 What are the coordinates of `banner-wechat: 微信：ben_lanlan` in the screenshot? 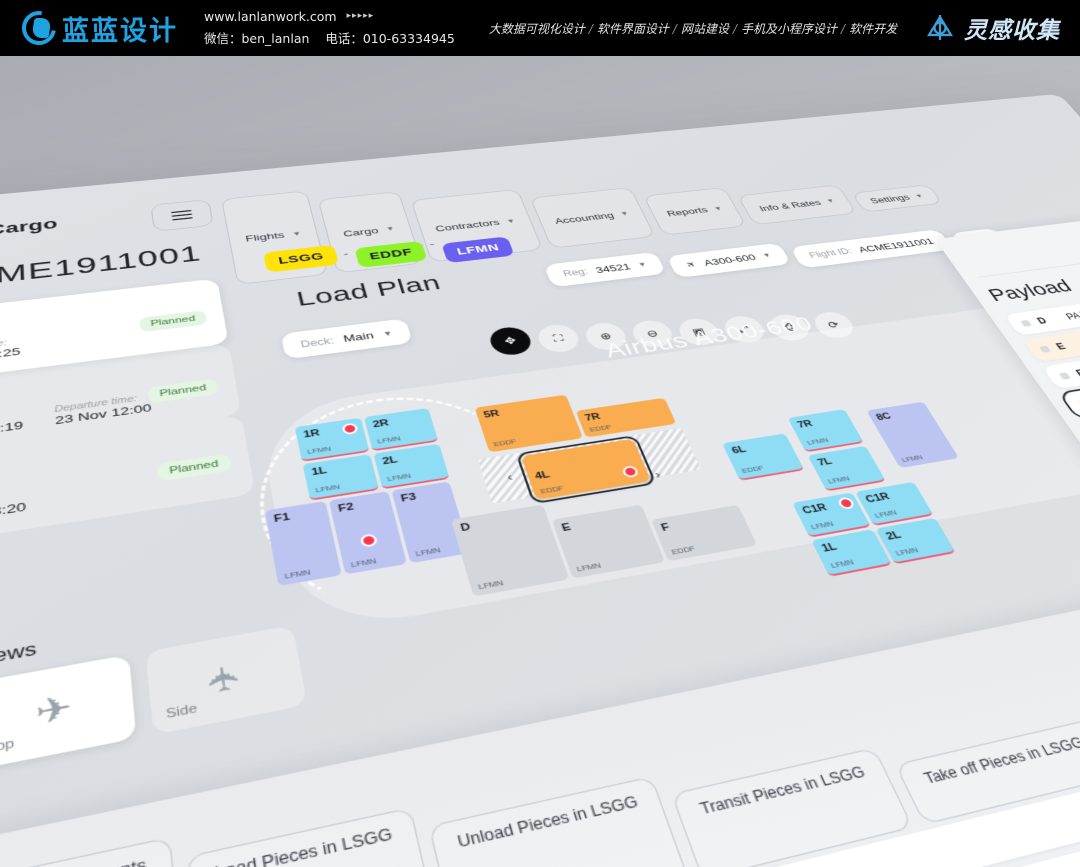 It's located at (257, 38).